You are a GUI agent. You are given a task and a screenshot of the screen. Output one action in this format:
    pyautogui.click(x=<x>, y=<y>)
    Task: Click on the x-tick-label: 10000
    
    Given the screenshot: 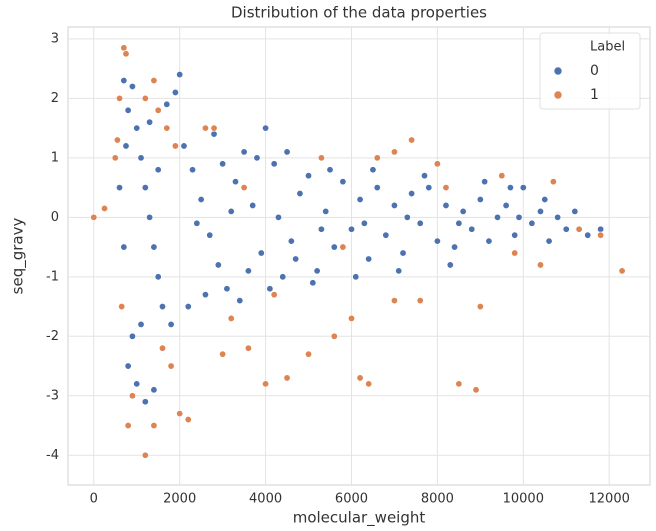 What is the action you would take?
    pyautogui.click(x=523, y=499)
    